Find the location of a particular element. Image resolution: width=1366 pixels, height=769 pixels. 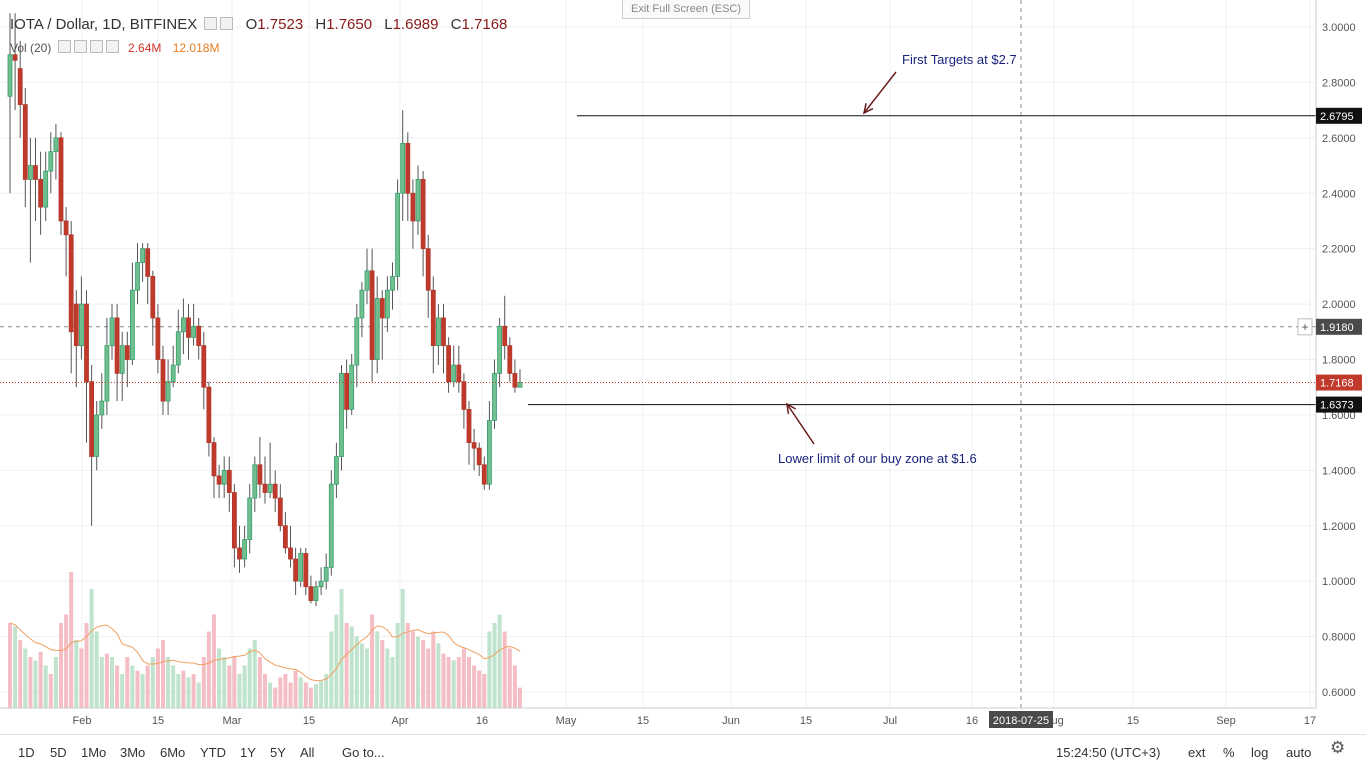

timeframe-button-all: All is located at coordinates (307, 752).